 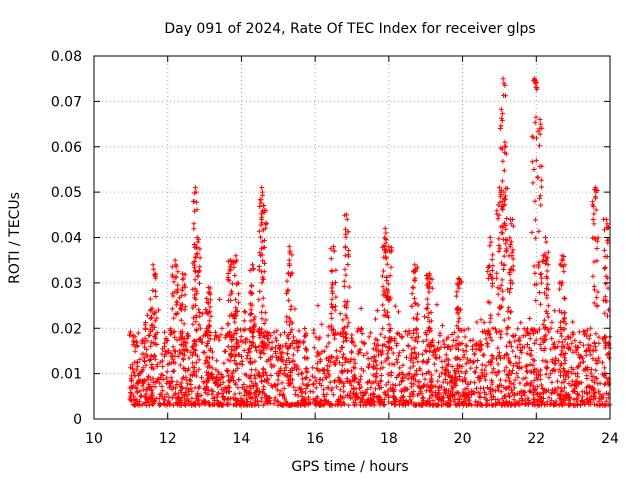 What do you see at coordinates (349, 467) in the screenshot?
I see `x-axis-title: GPS time / hours` at bounding box center [349, 467].